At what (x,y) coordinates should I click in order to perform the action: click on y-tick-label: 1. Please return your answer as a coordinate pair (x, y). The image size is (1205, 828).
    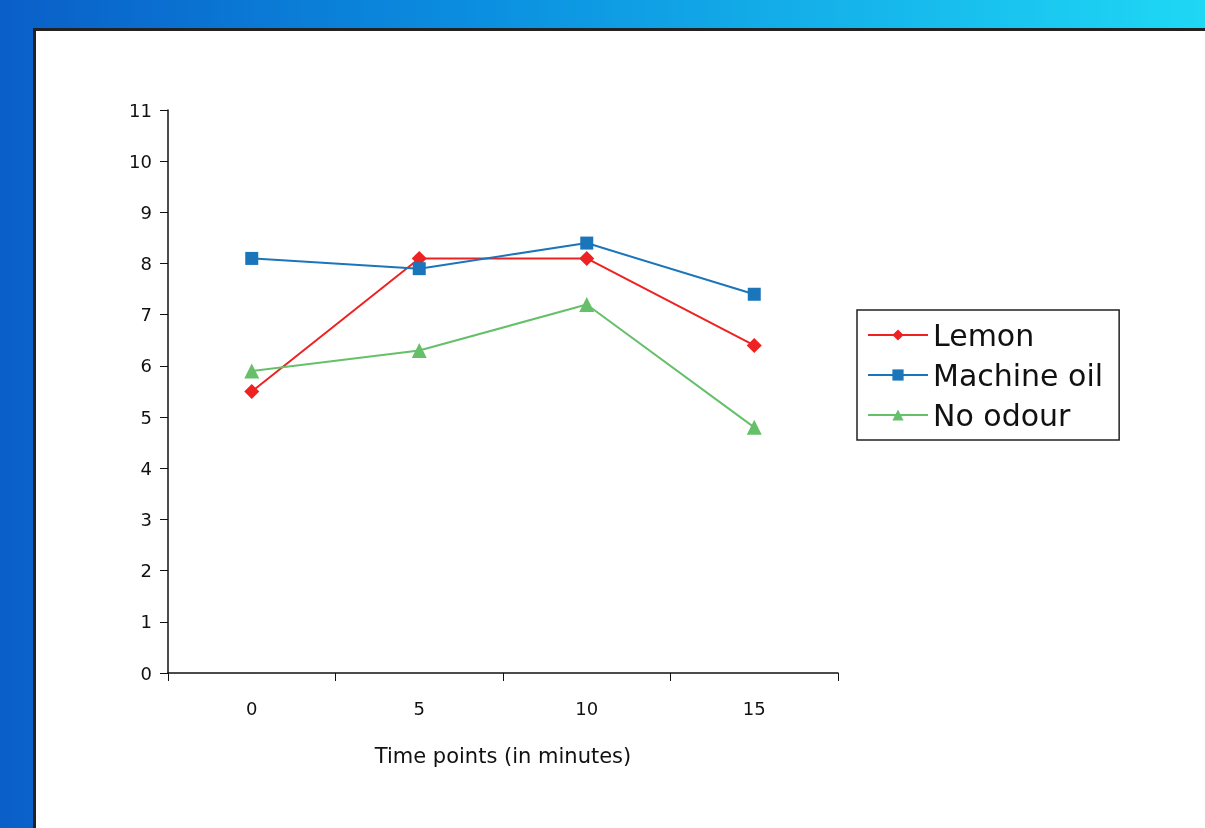
    Looking at the image, I should click on (146, 622).